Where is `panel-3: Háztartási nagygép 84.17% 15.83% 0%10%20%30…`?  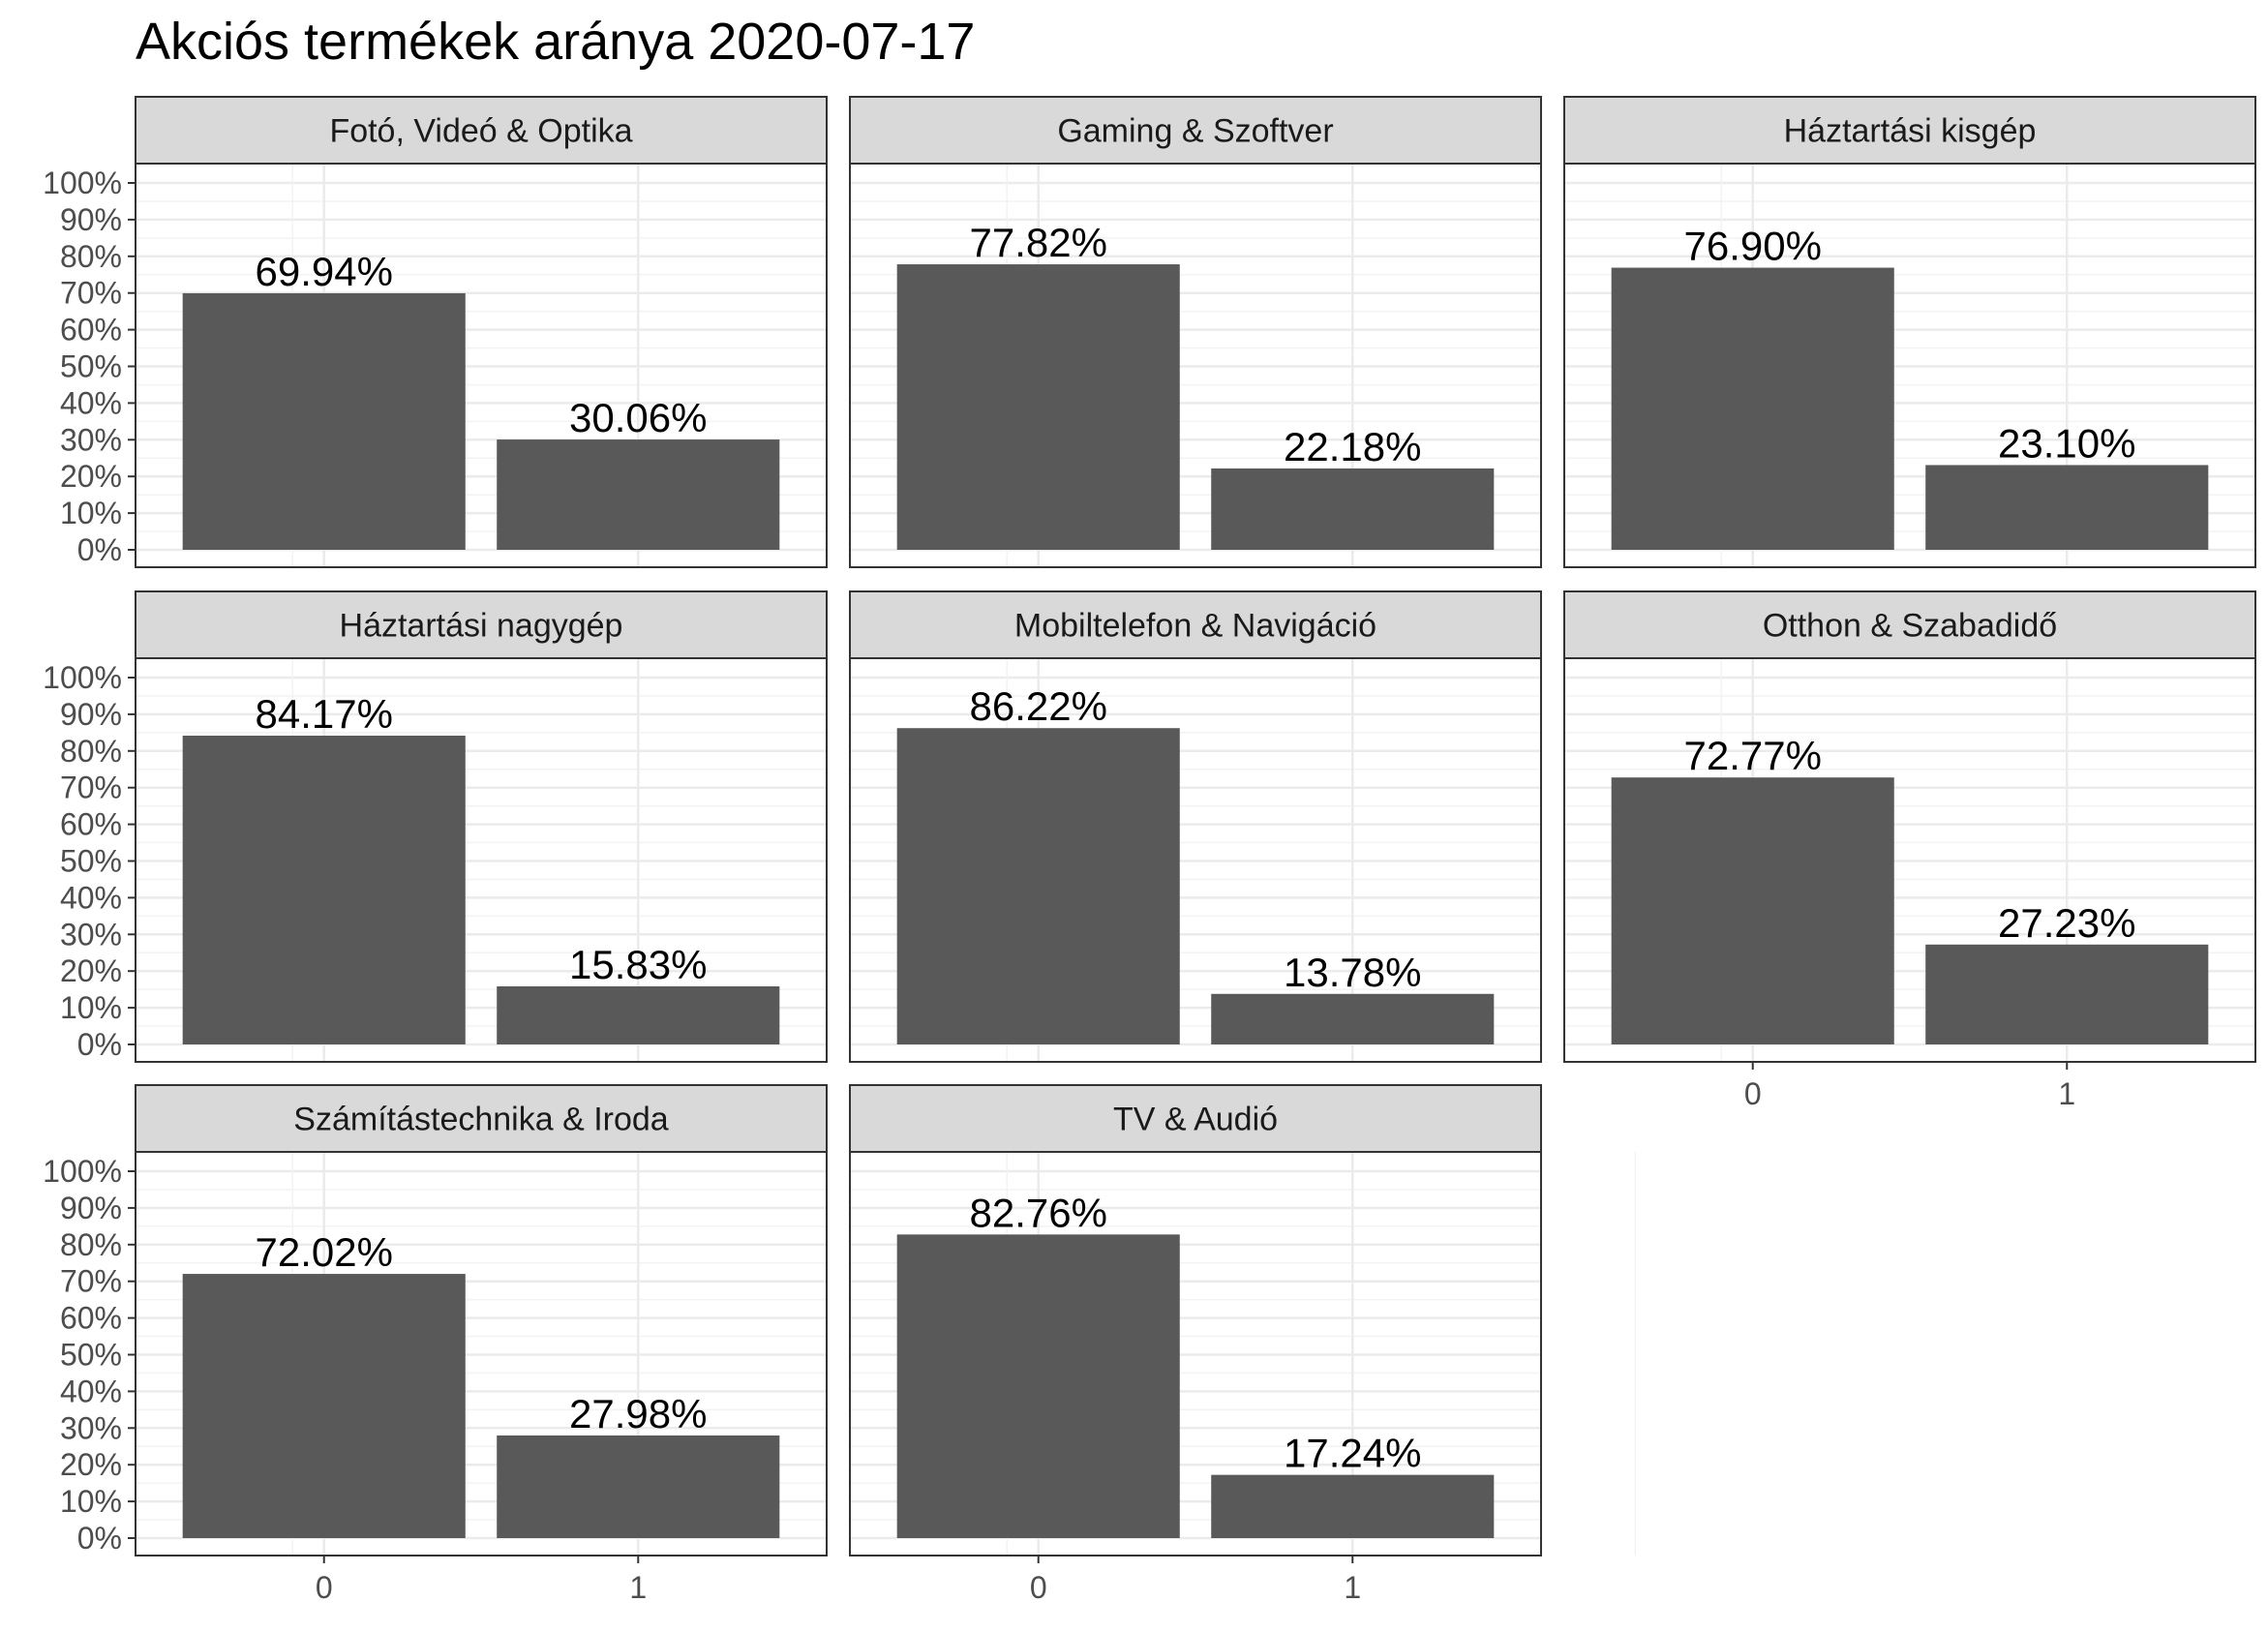
panel-3: Háztartási nagygép 84.17% 15.83% 0%10%20%30… is located at coordinates (482, 826).